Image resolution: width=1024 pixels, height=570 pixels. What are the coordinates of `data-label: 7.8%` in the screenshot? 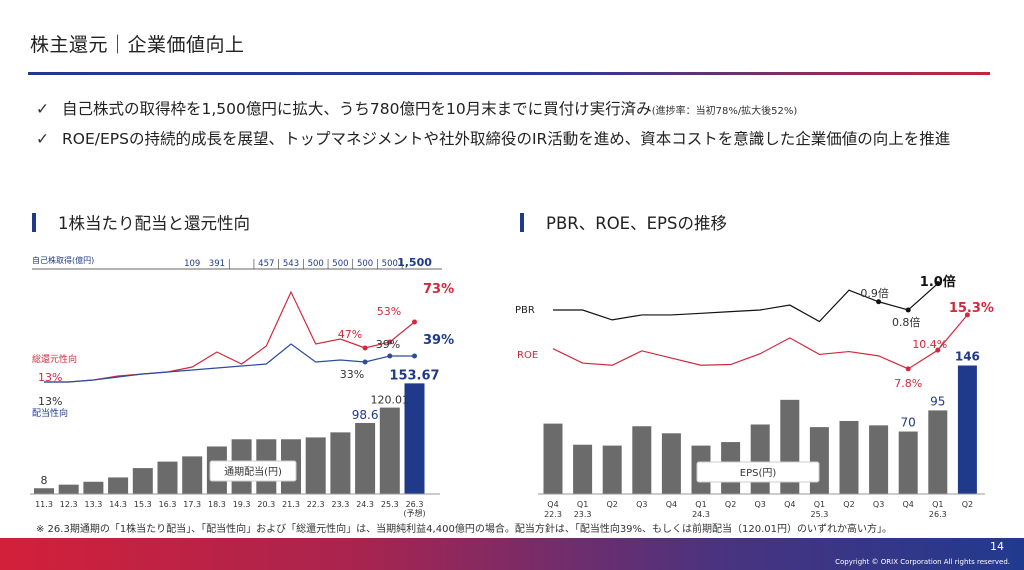 It's located at (908, 383).